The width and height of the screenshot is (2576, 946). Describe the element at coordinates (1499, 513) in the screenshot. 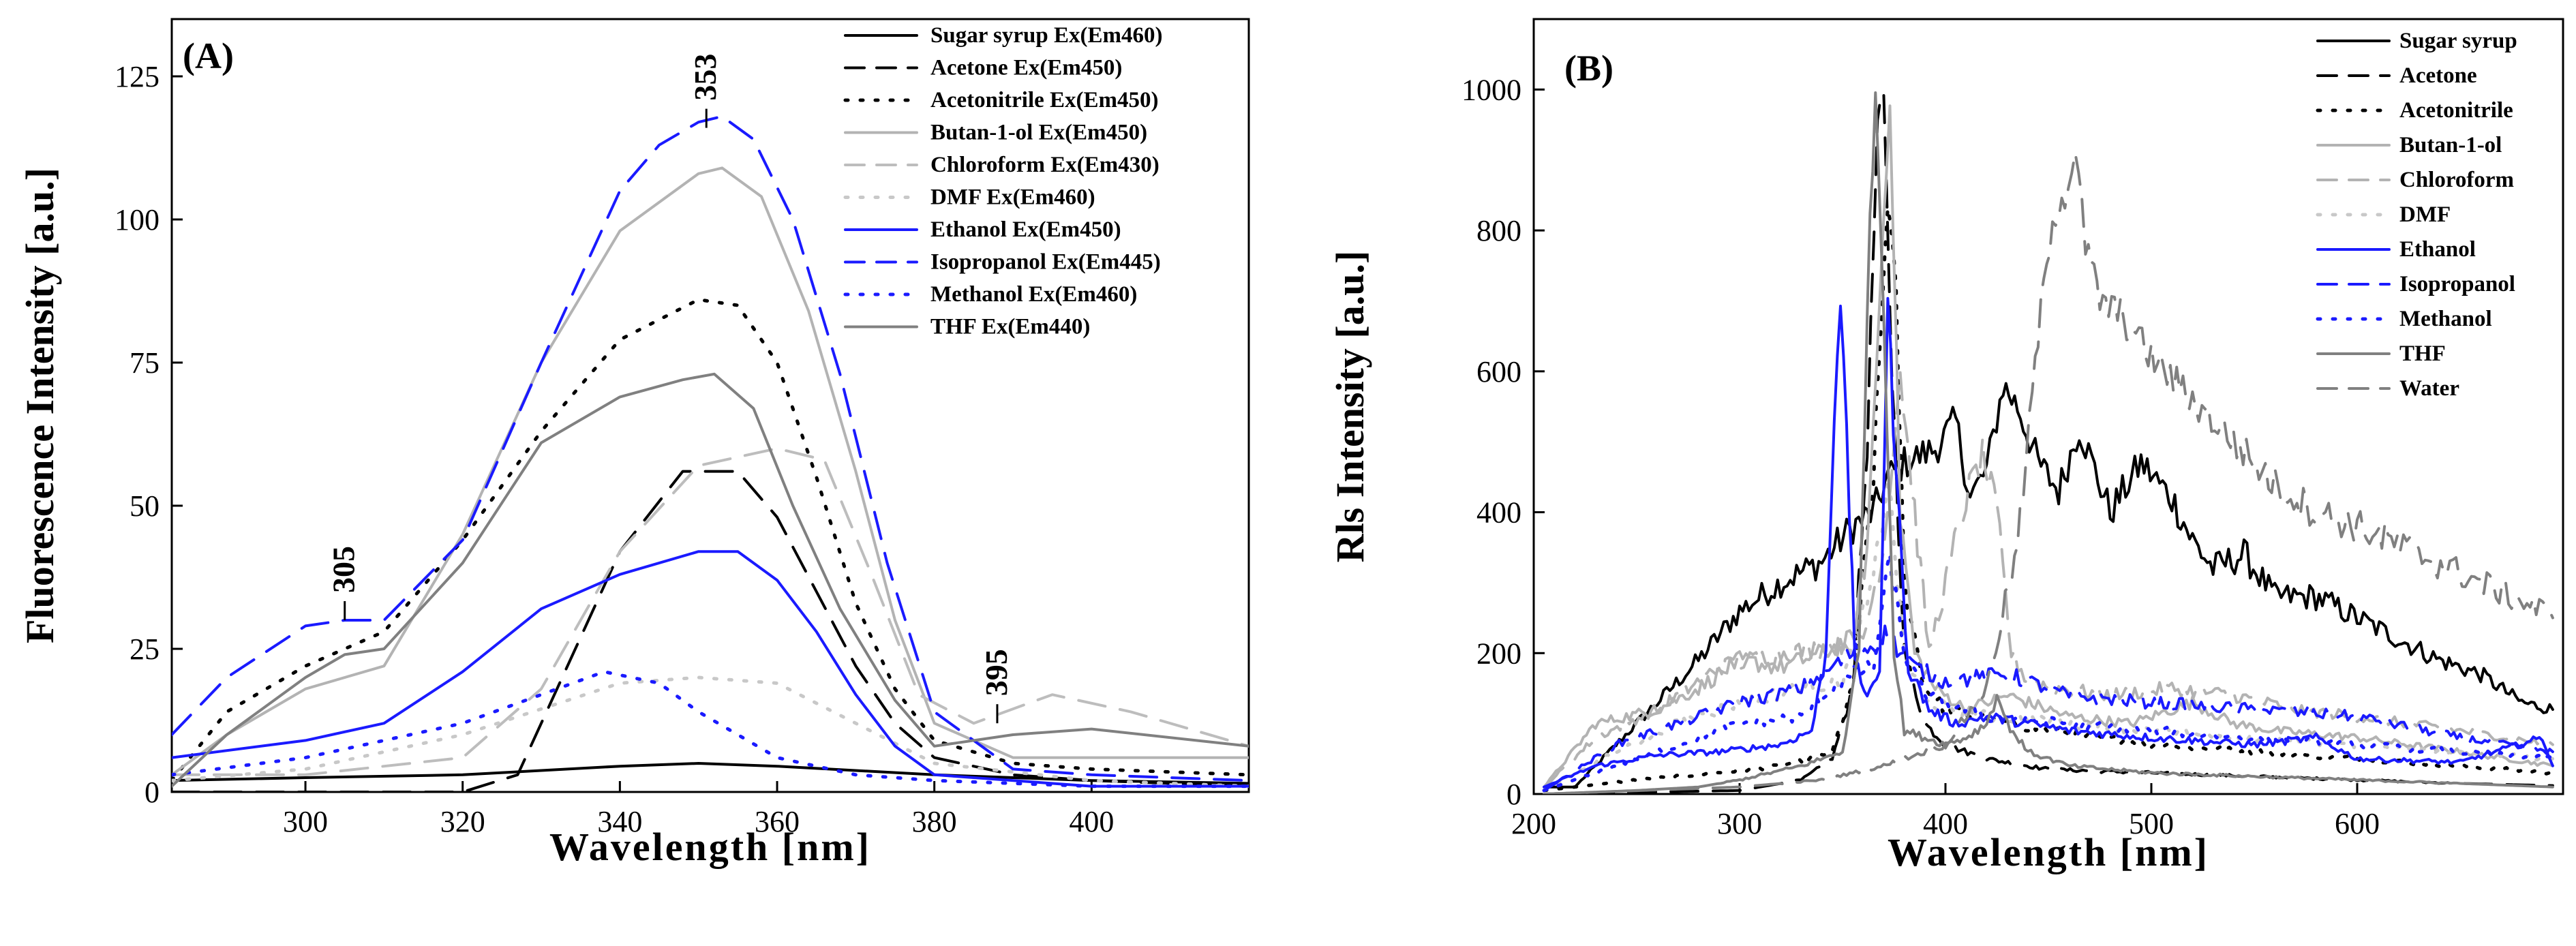

I see `y-tick-label: 400` at that location.